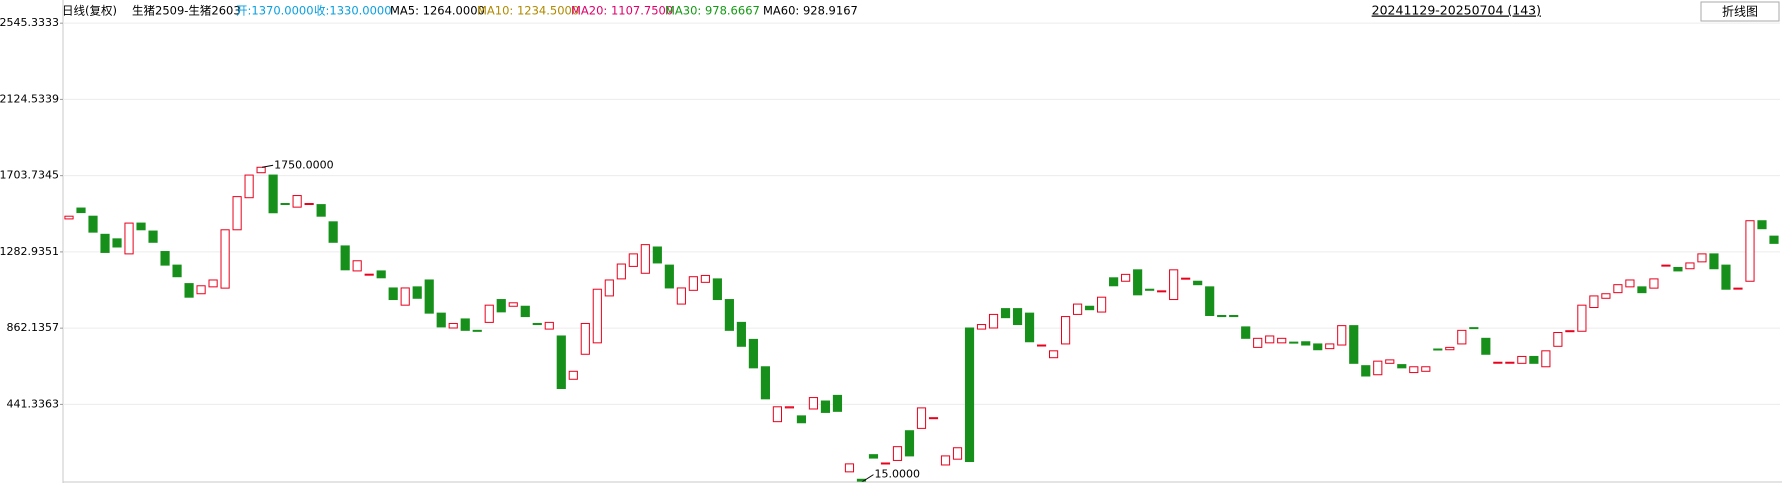 The height and width of the screenshot is (483, 1782). I want to click on y-tick-label: 2545.3333, so click(29, 22).